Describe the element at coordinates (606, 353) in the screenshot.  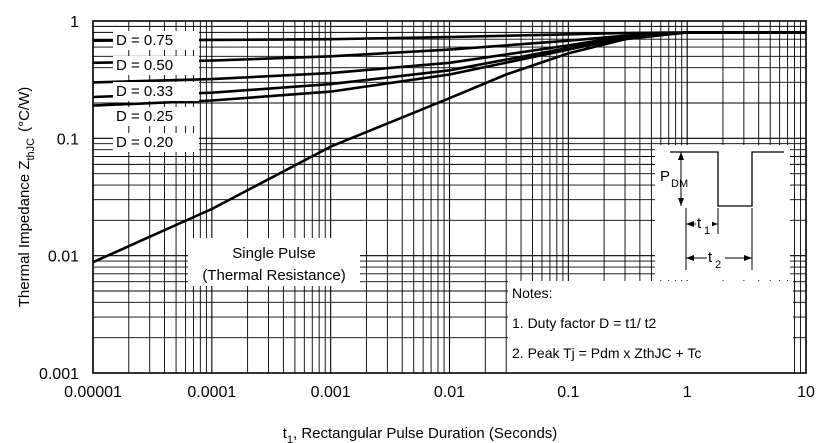
I see `notes-line-2: 2. Peak Tj = Pdm x ZthJC + Tc` at that location.